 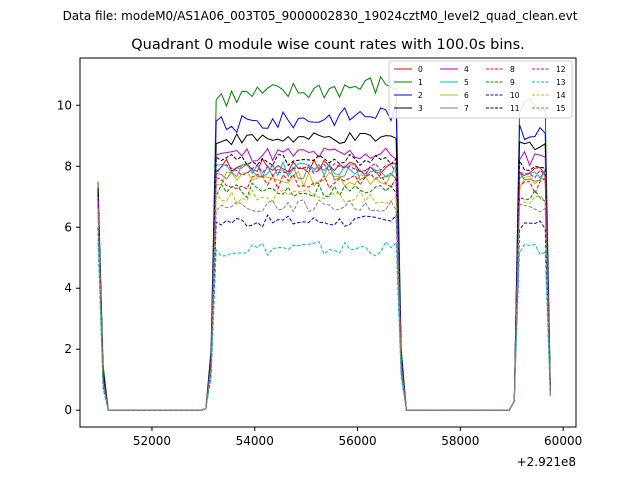 I want to click on legend-label: 2, so click(x=420, y=95).